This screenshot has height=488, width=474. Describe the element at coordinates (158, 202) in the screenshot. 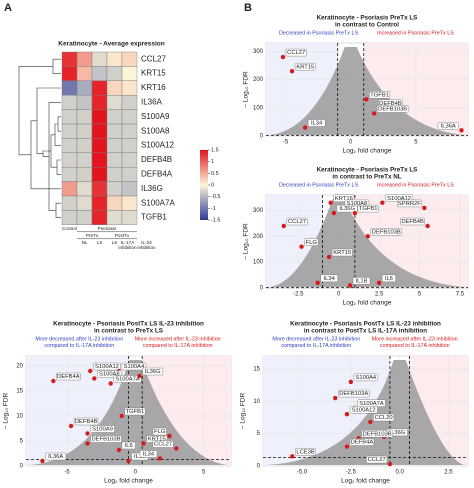

I see `row-label: S100A7A` at that location.